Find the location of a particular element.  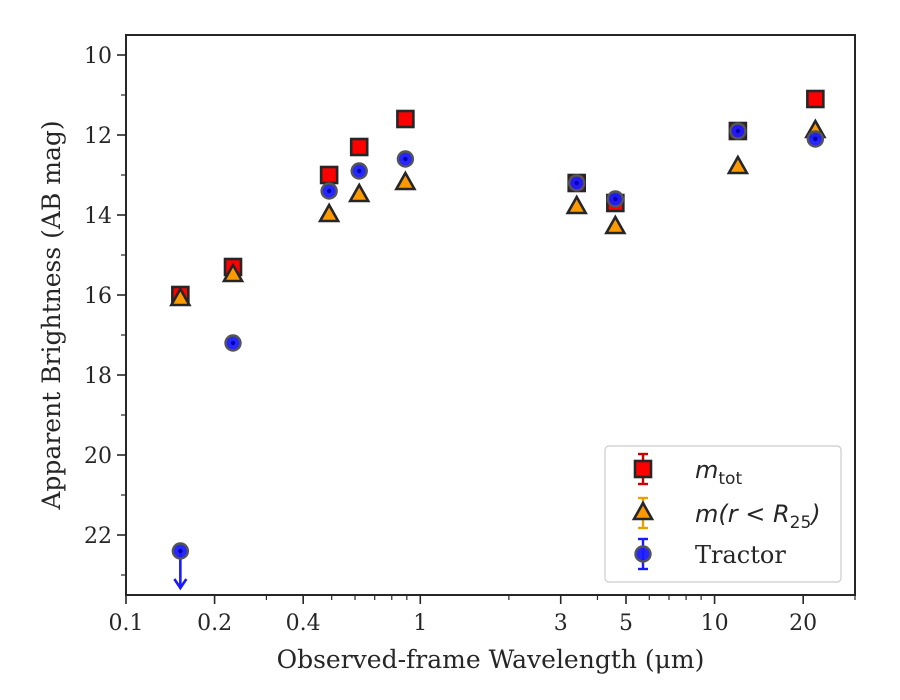

y-tick-label: 18 is located at coordinates (98, 376).